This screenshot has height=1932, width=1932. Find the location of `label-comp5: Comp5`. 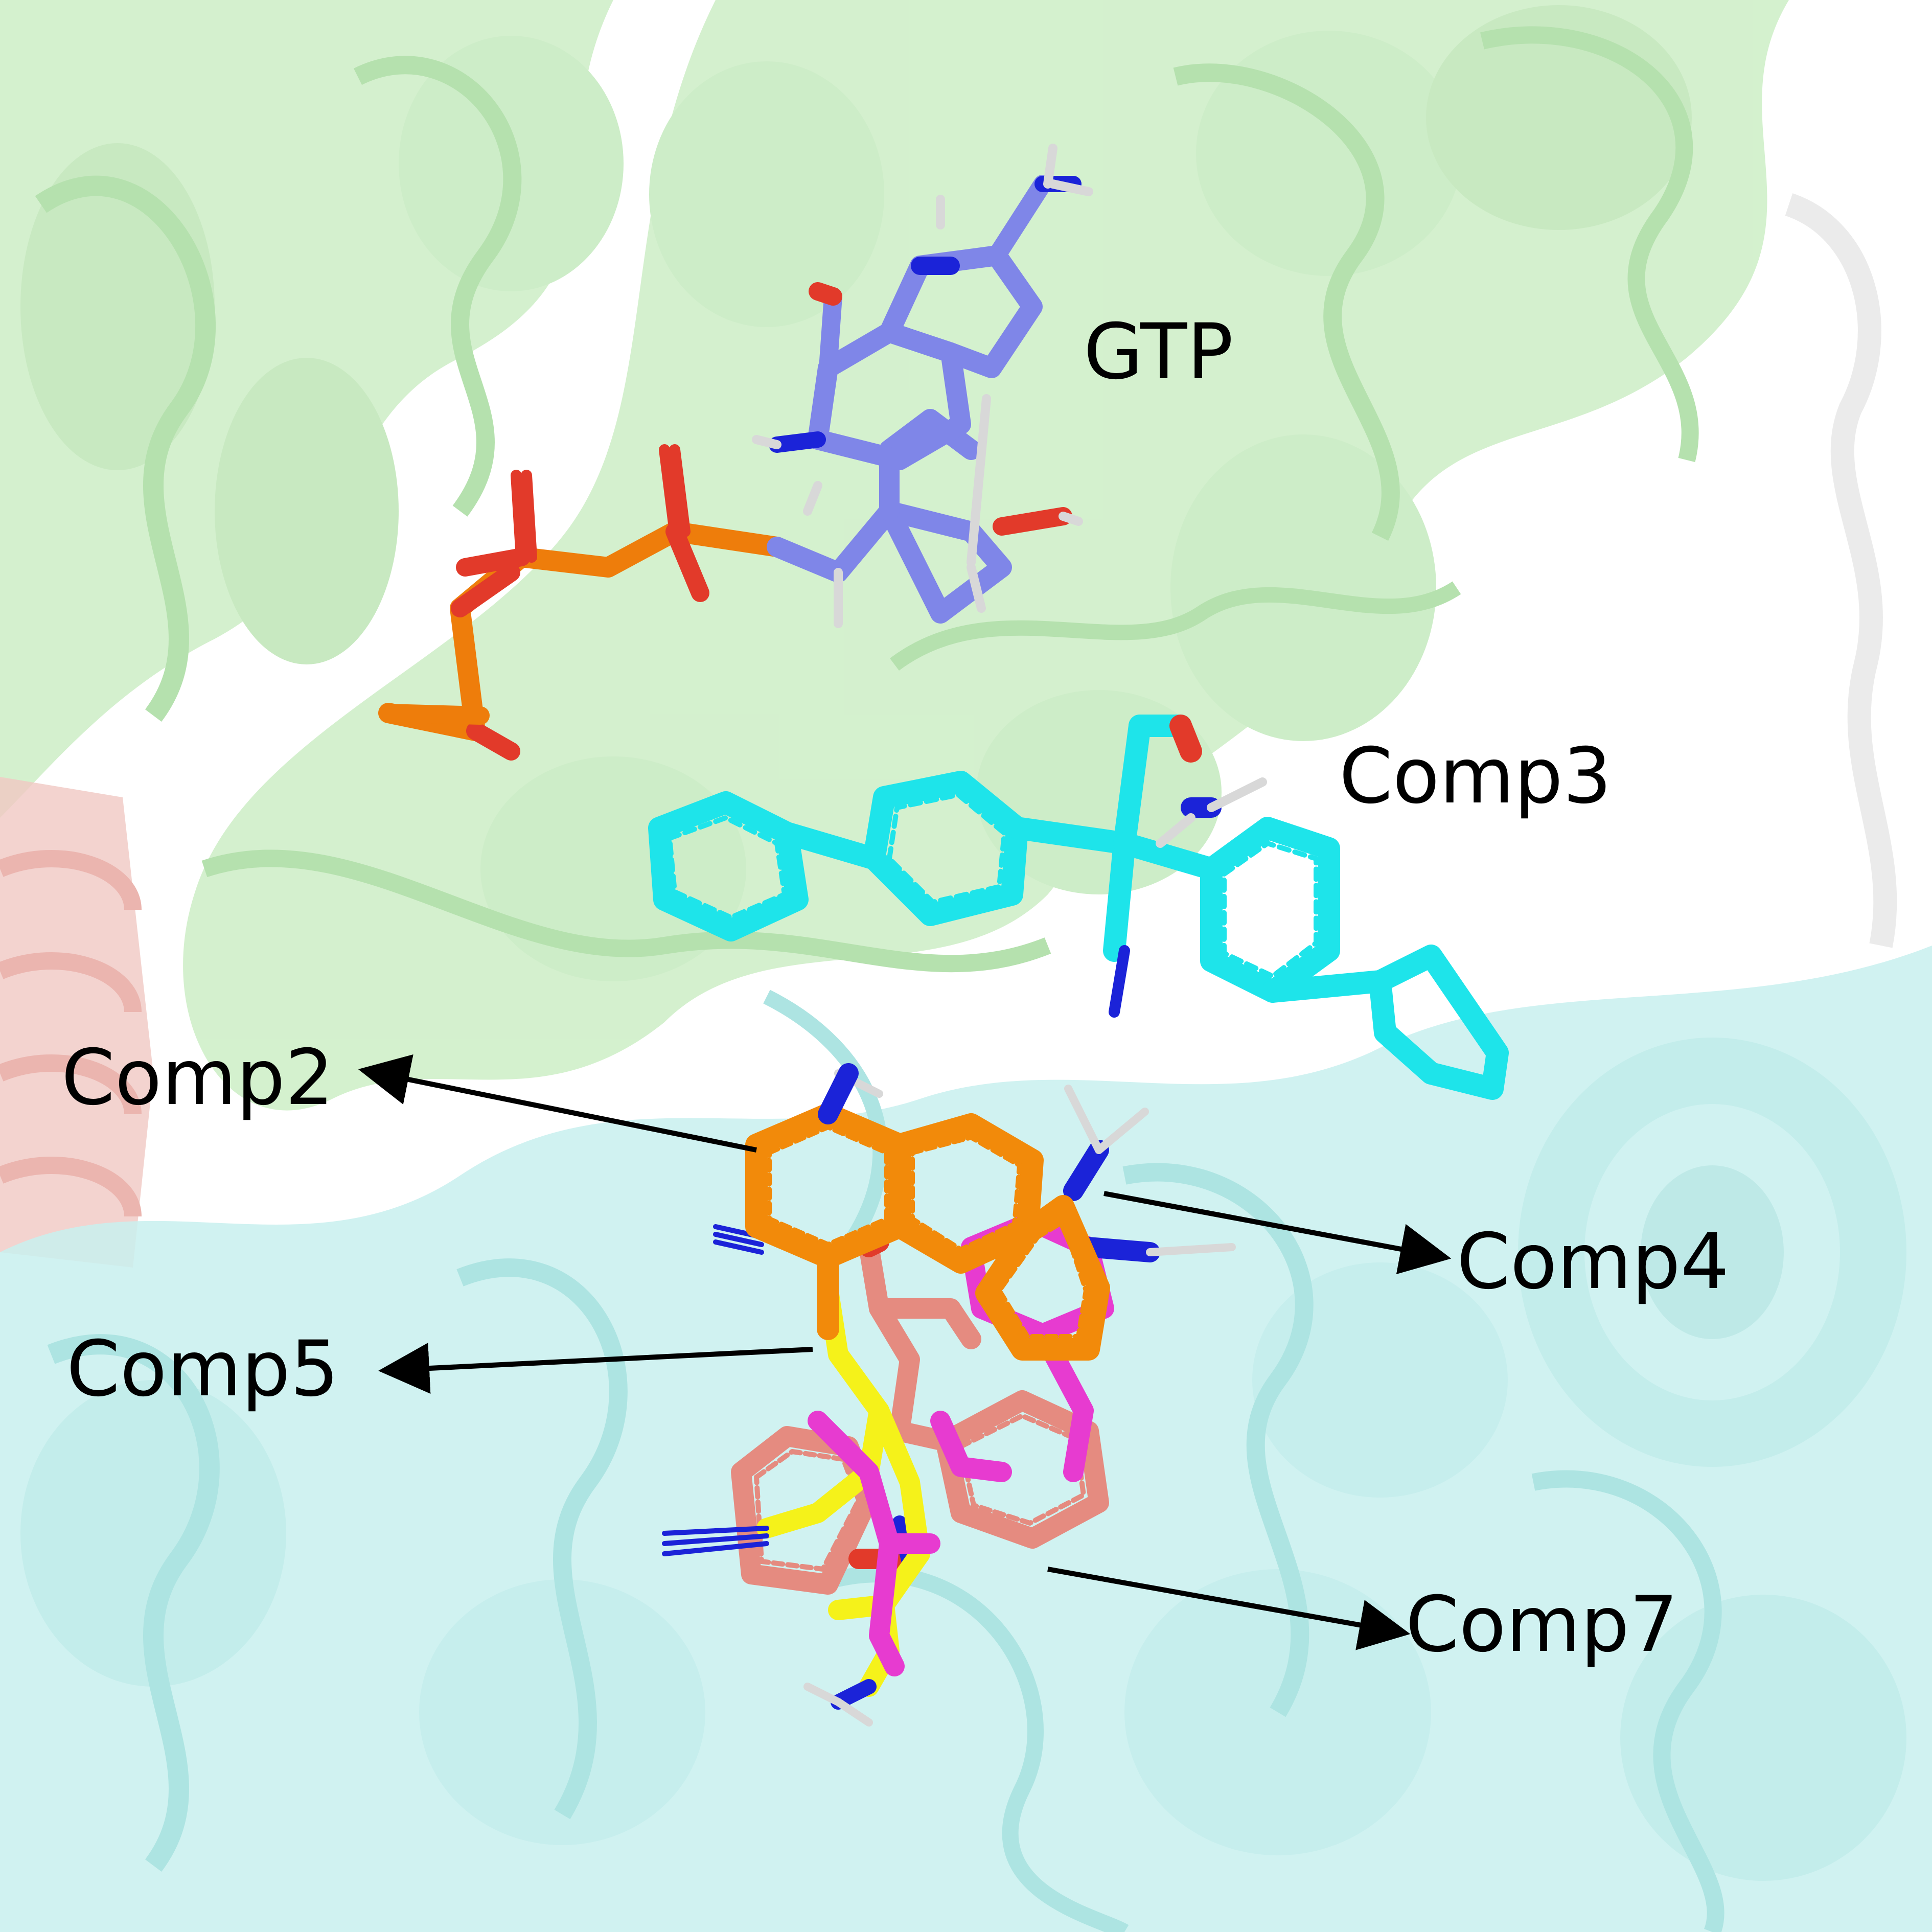

label-comp5: Comp5 is located at coordinates (202, 1369).